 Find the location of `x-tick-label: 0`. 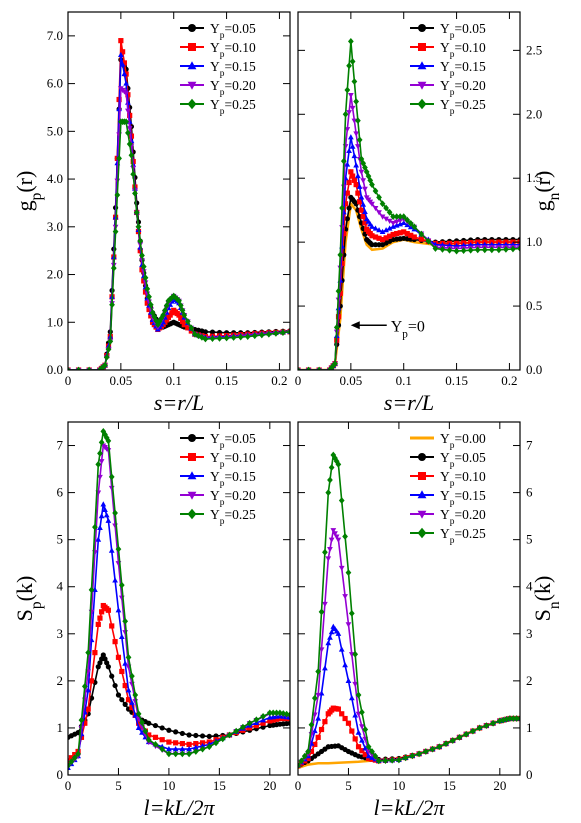

x-tick-label: 0 is located at coordinates (68, 785).